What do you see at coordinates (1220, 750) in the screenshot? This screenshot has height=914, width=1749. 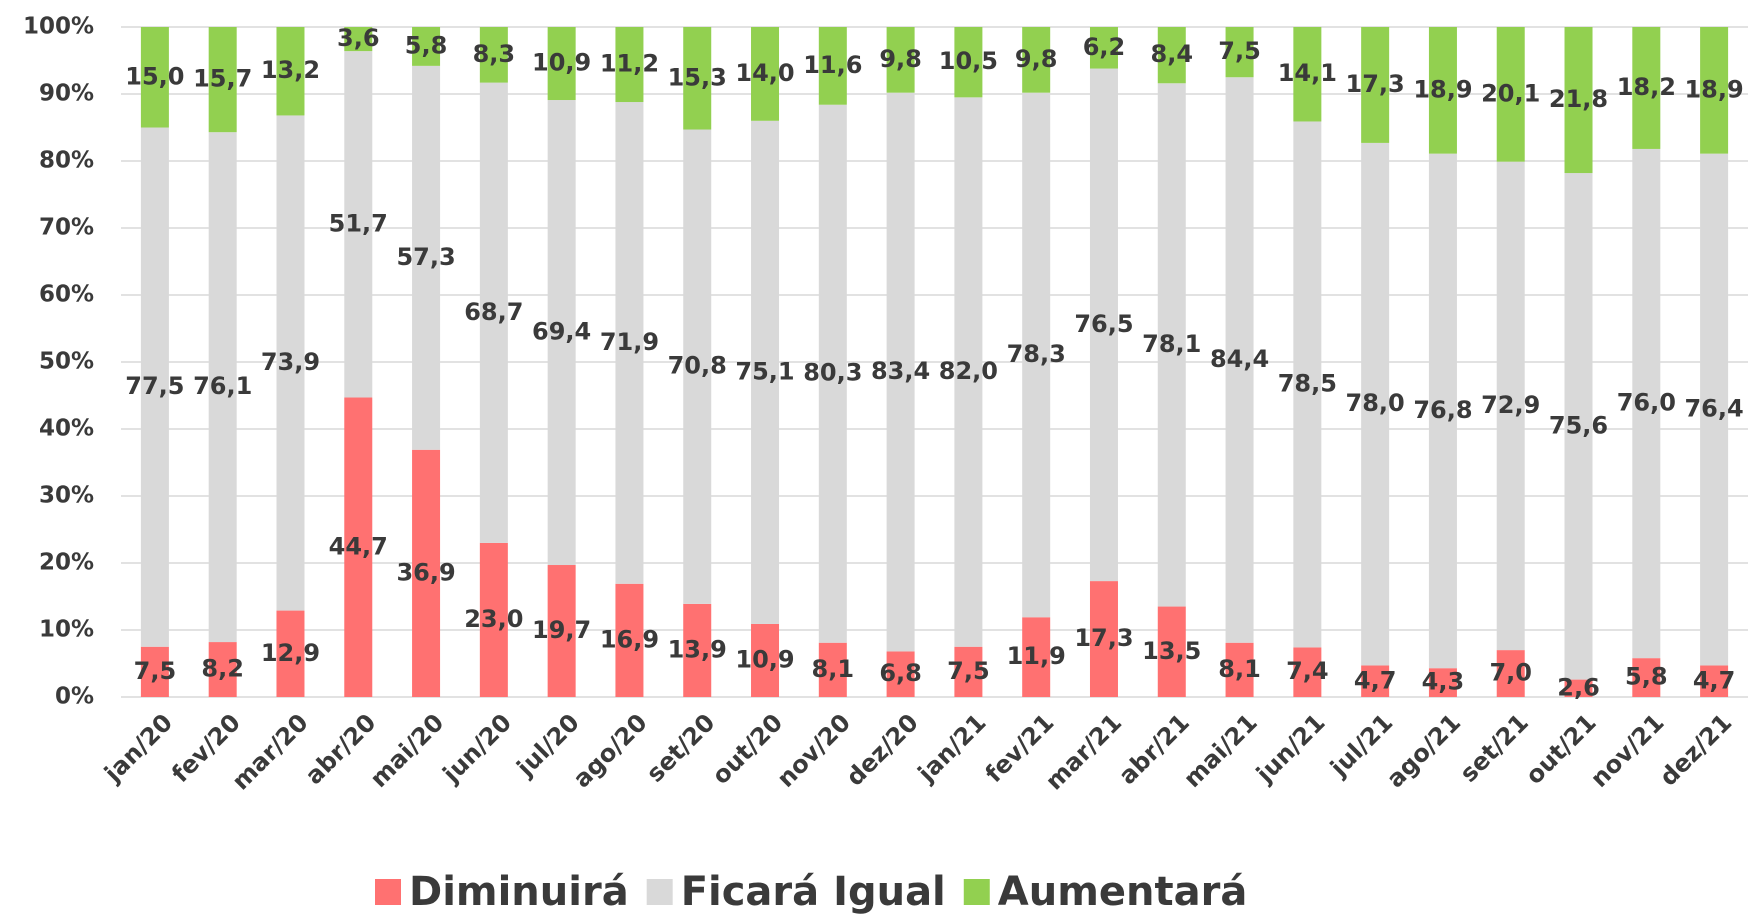 I see `x-tick-label: mai/21` at bounding box center [1220, 750].